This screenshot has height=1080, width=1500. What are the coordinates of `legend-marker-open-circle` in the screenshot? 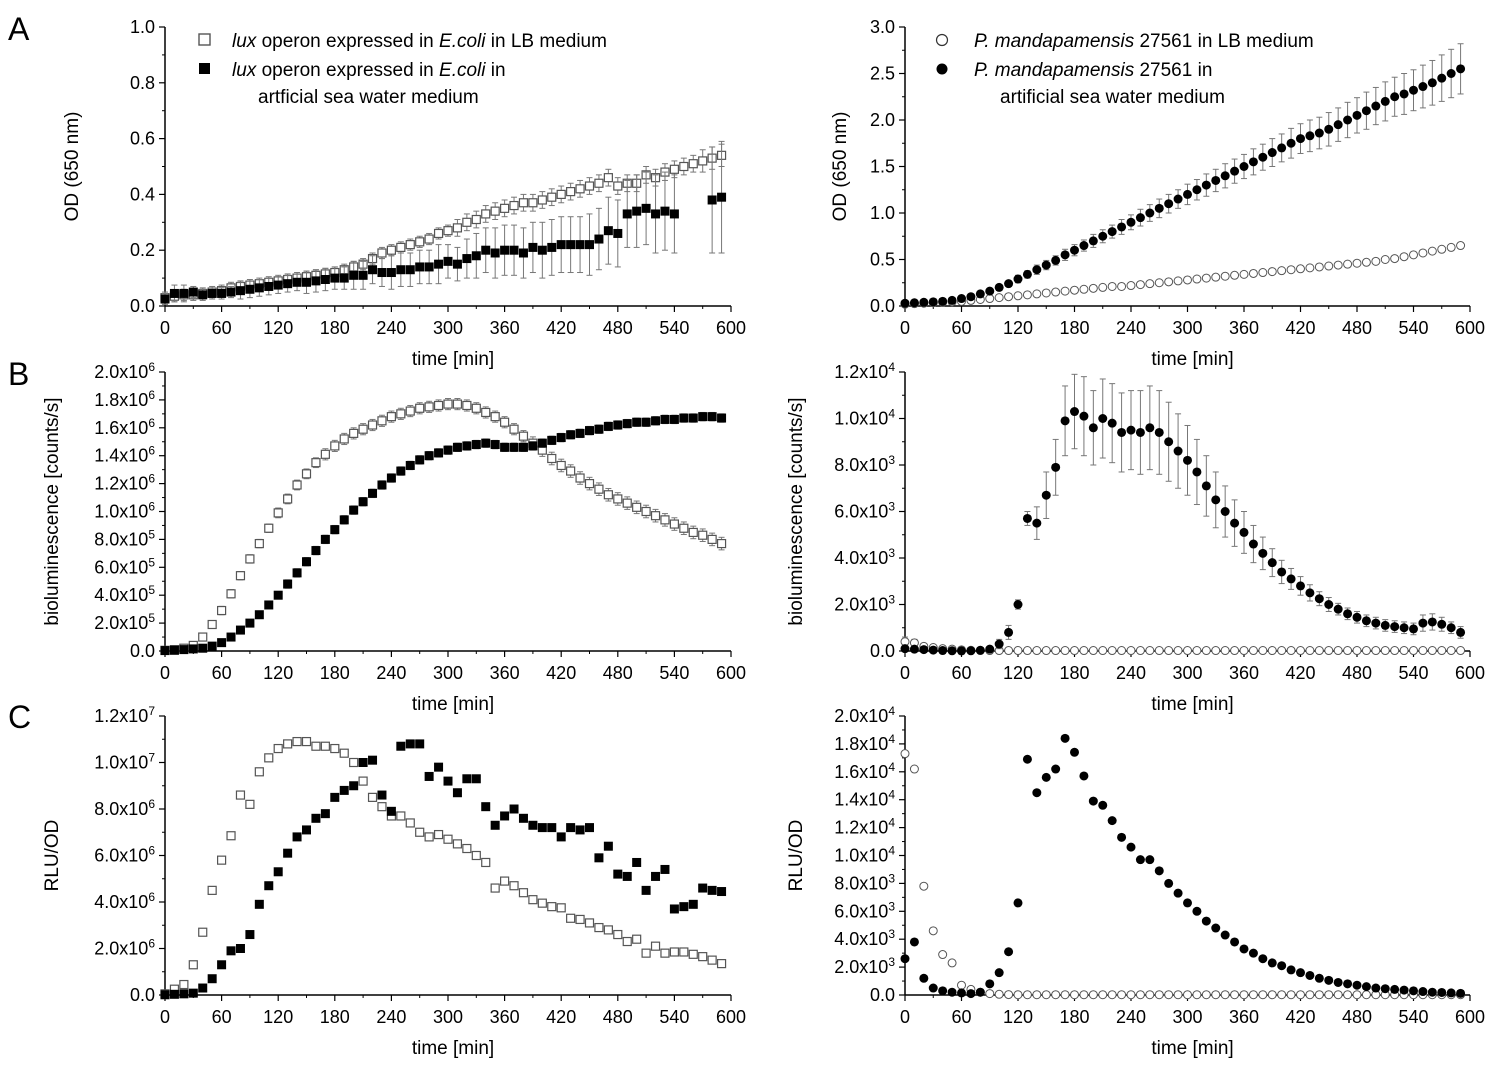 It's located at (942, 40).